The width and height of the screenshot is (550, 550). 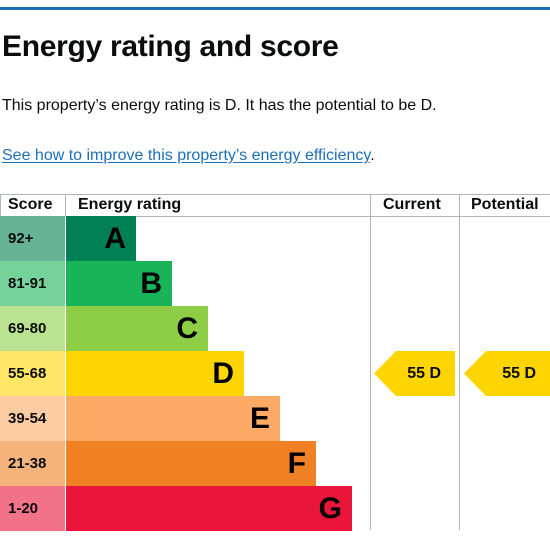 What do you see at coordinates (32, 328) in the screenshot?
I see `band-score-c: 69-80` at bounding box center [32, 328].